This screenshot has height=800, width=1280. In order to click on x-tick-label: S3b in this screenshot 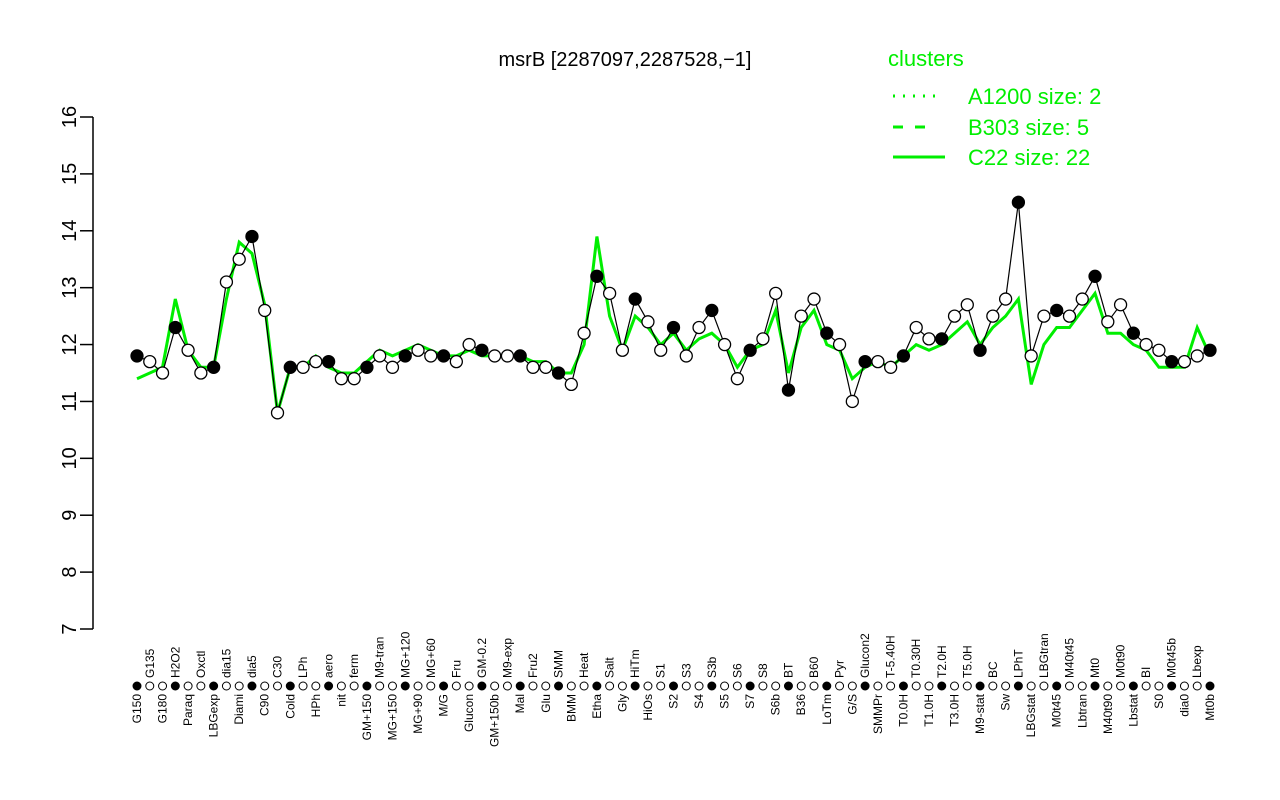, I will do `click(712, 667)`.